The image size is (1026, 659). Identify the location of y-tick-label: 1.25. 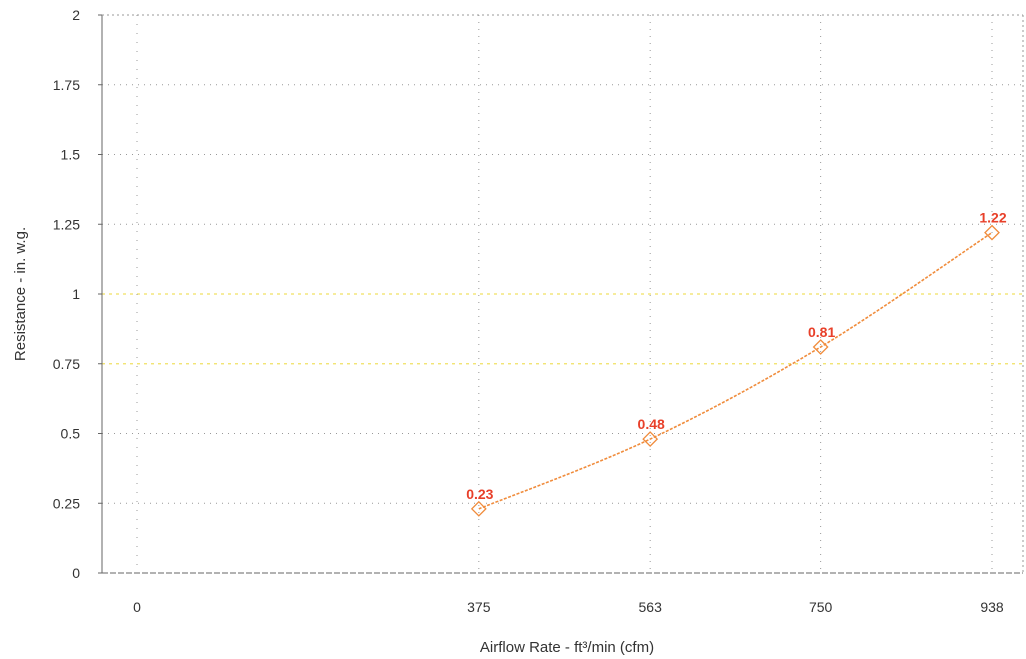
(66, 224).